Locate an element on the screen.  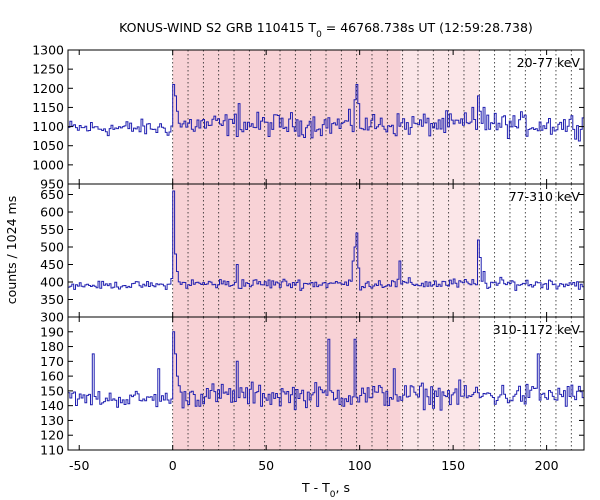
y-tick-label: 350 is located at coordinates (52, 299).